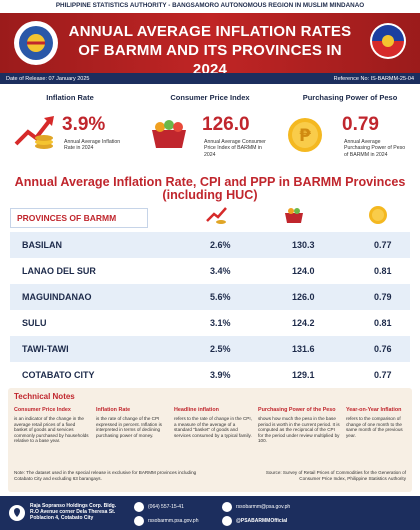 Image resolution: width=420 pixels, height=530 pixels. What do you see at coordinates (263, 507) in the screenshot?
I see `email: rssobarmm@psa.gov.ph` at bounding box center [263, 507].